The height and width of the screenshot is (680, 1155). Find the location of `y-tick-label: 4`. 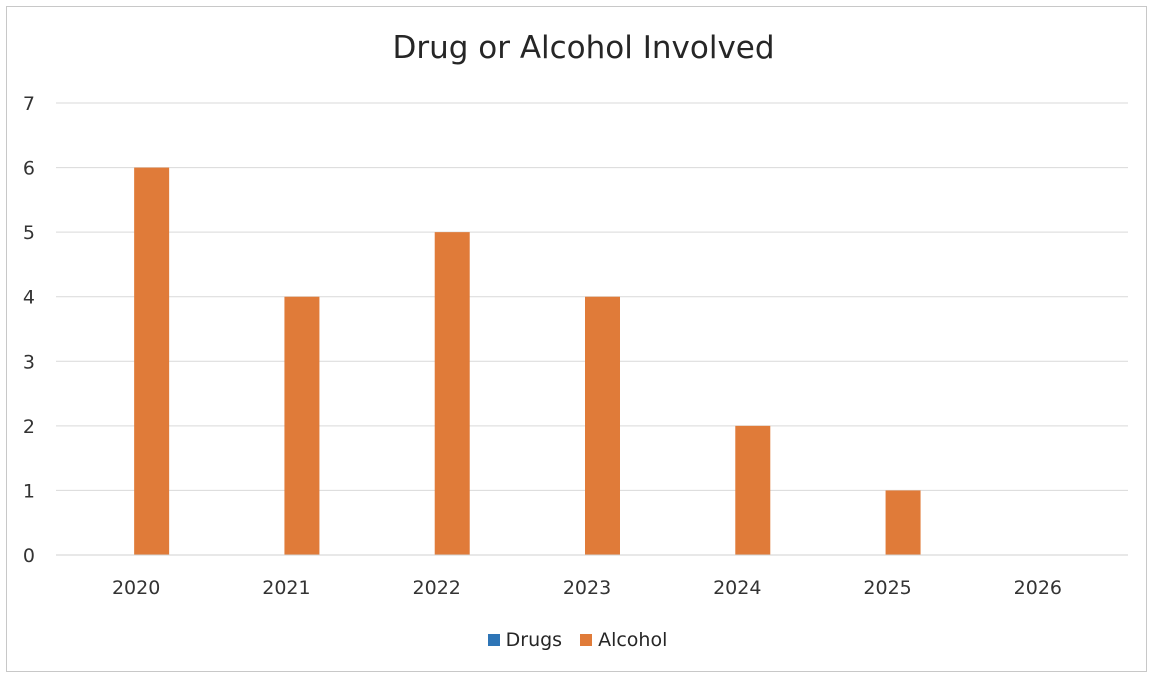

y-tick-label: 4 is located at coordinates (29, 298).